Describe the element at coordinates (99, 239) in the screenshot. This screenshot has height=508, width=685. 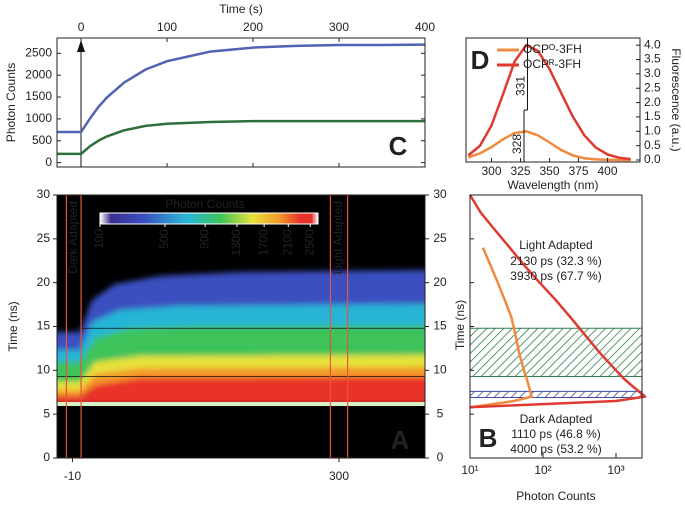
I see `colorbar-tick-label: 100` at that location.